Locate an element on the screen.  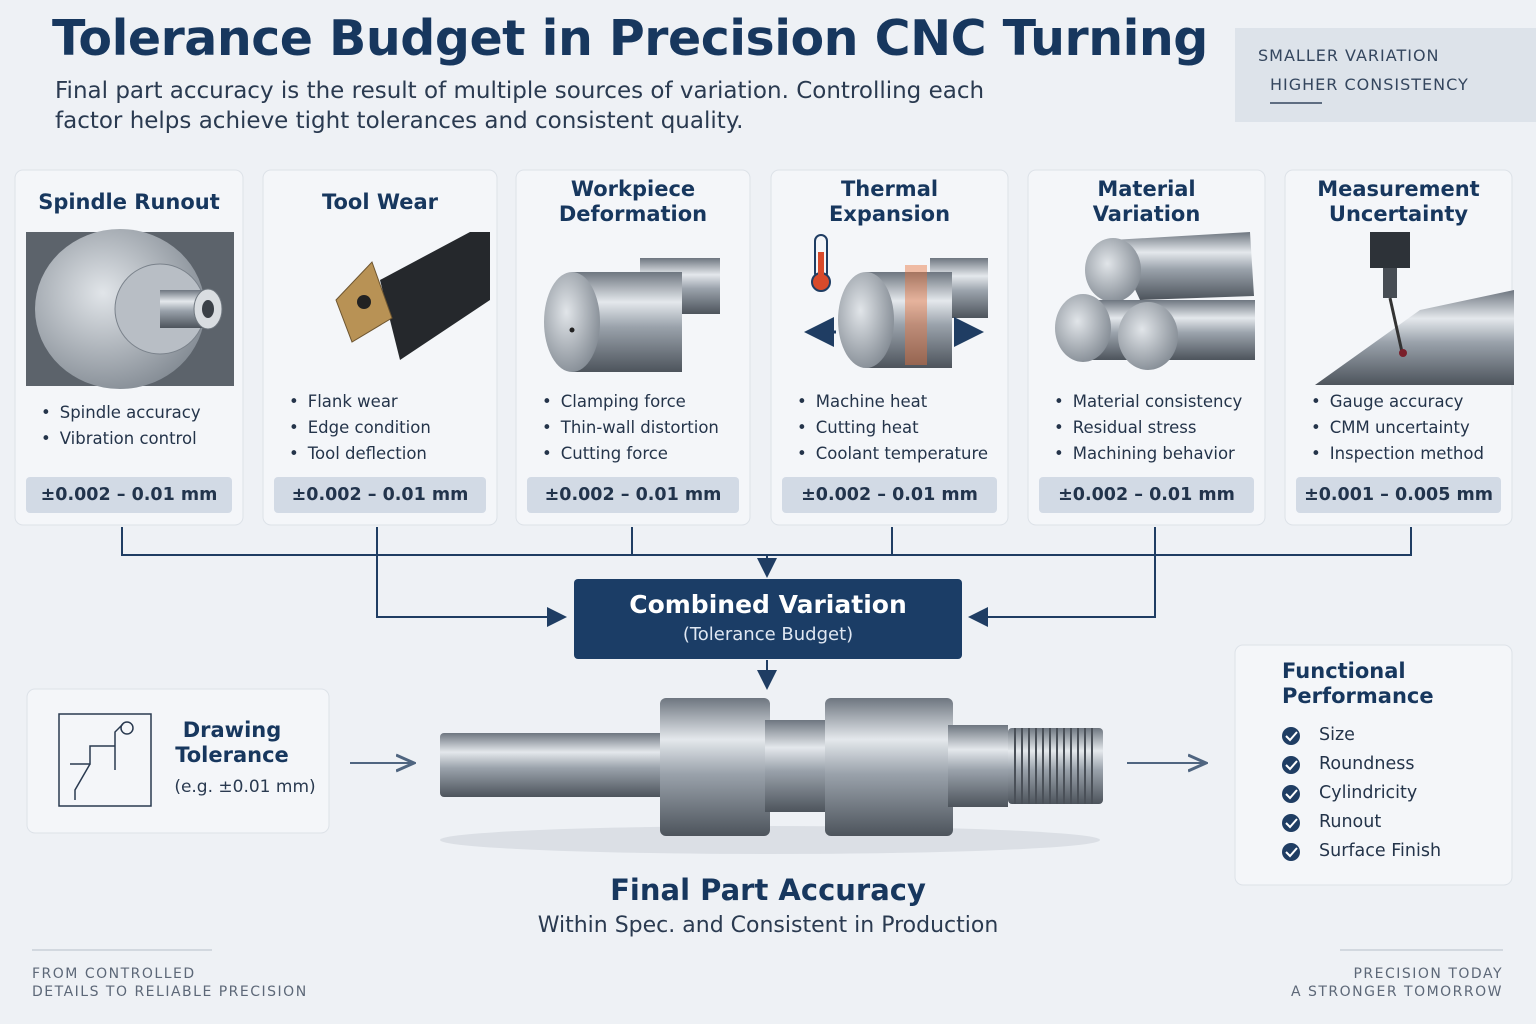
functional-item: Cylindricity is located at coordinates (1368, 793).